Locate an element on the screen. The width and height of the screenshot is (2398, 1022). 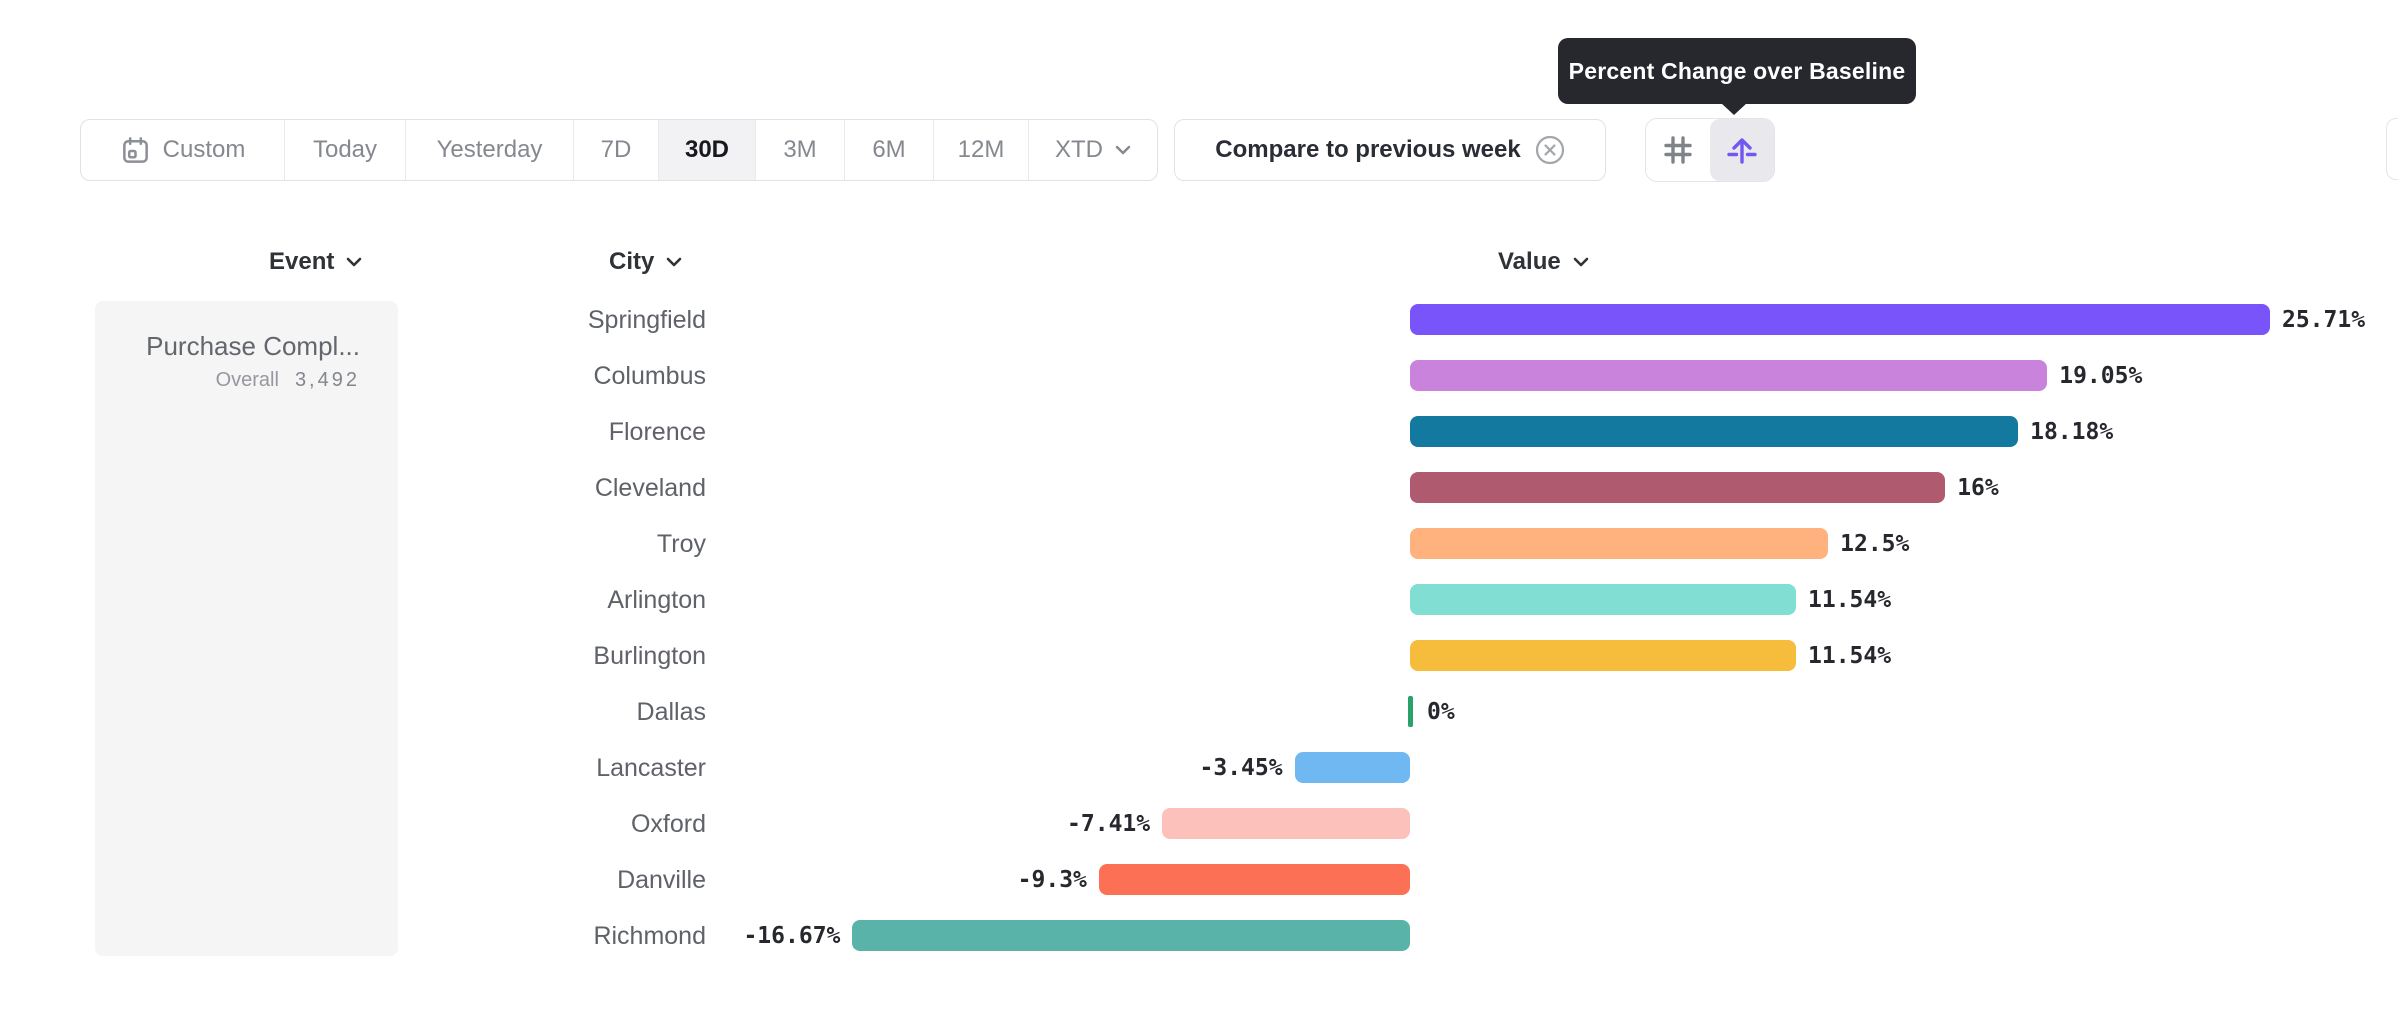
chart-row: Richmond -16.67% is located at coordinates (1199, 936).